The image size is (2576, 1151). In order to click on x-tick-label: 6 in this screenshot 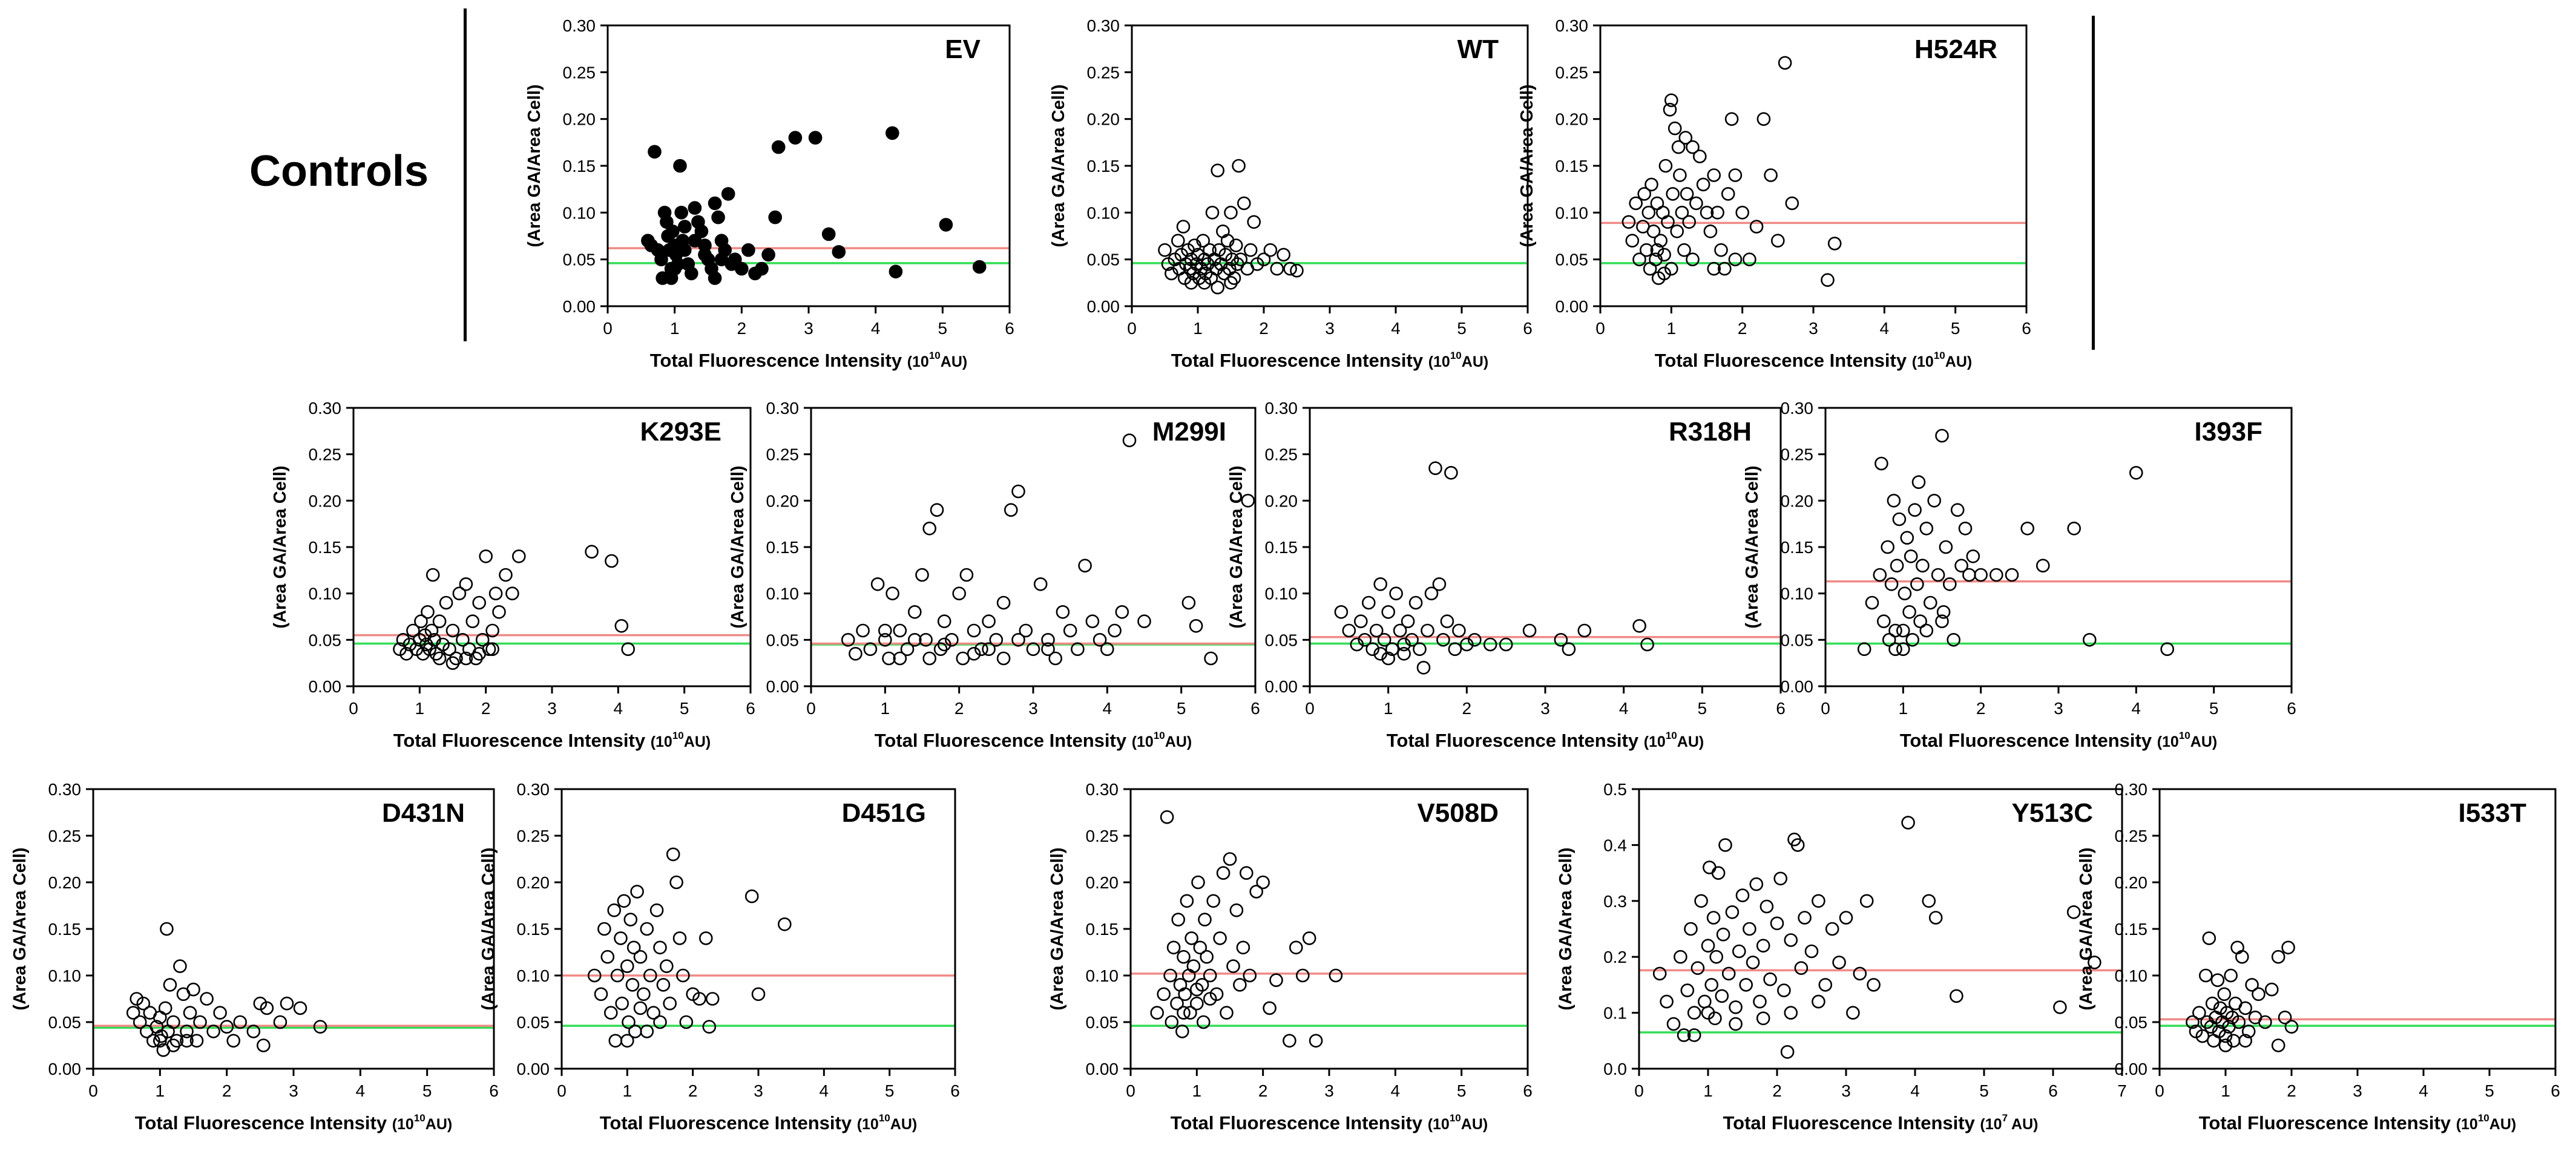, I will do `click(1528, 328)`.